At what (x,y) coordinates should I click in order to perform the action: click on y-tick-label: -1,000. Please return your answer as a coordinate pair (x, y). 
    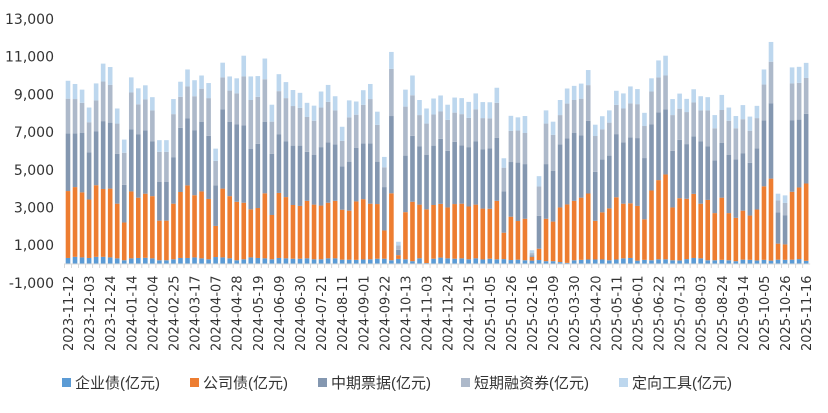
    Looking at the image, I should click on (31, 284).